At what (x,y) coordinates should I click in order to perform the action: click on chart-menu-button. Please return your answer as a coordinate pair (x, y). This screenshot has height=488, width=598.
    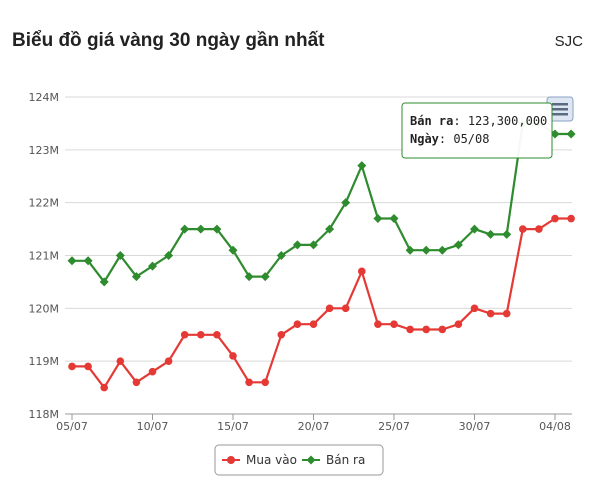
    Looking at the image, I should click on (560, 109).